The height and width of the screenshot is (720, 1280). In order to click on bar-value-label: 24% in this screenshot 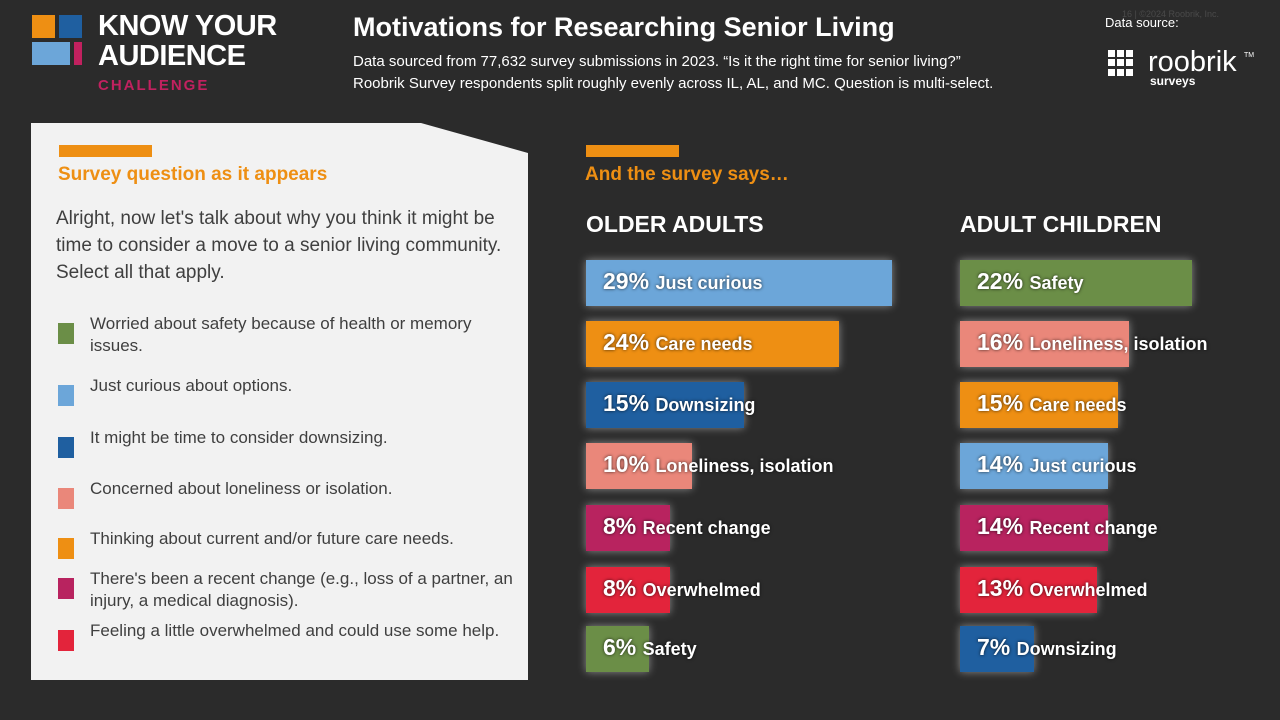, I will do `click(629, 342)`.